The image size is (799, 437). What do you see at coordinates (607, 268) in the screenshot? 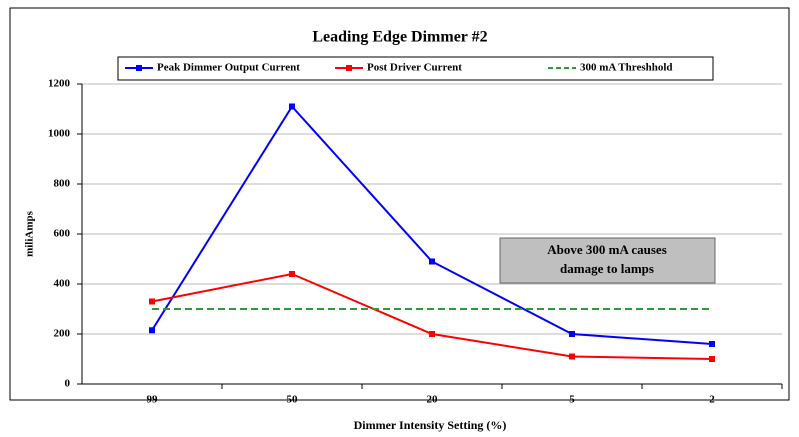
I see `annotation-text: damage to lamps` at bounding box center [607, 268].